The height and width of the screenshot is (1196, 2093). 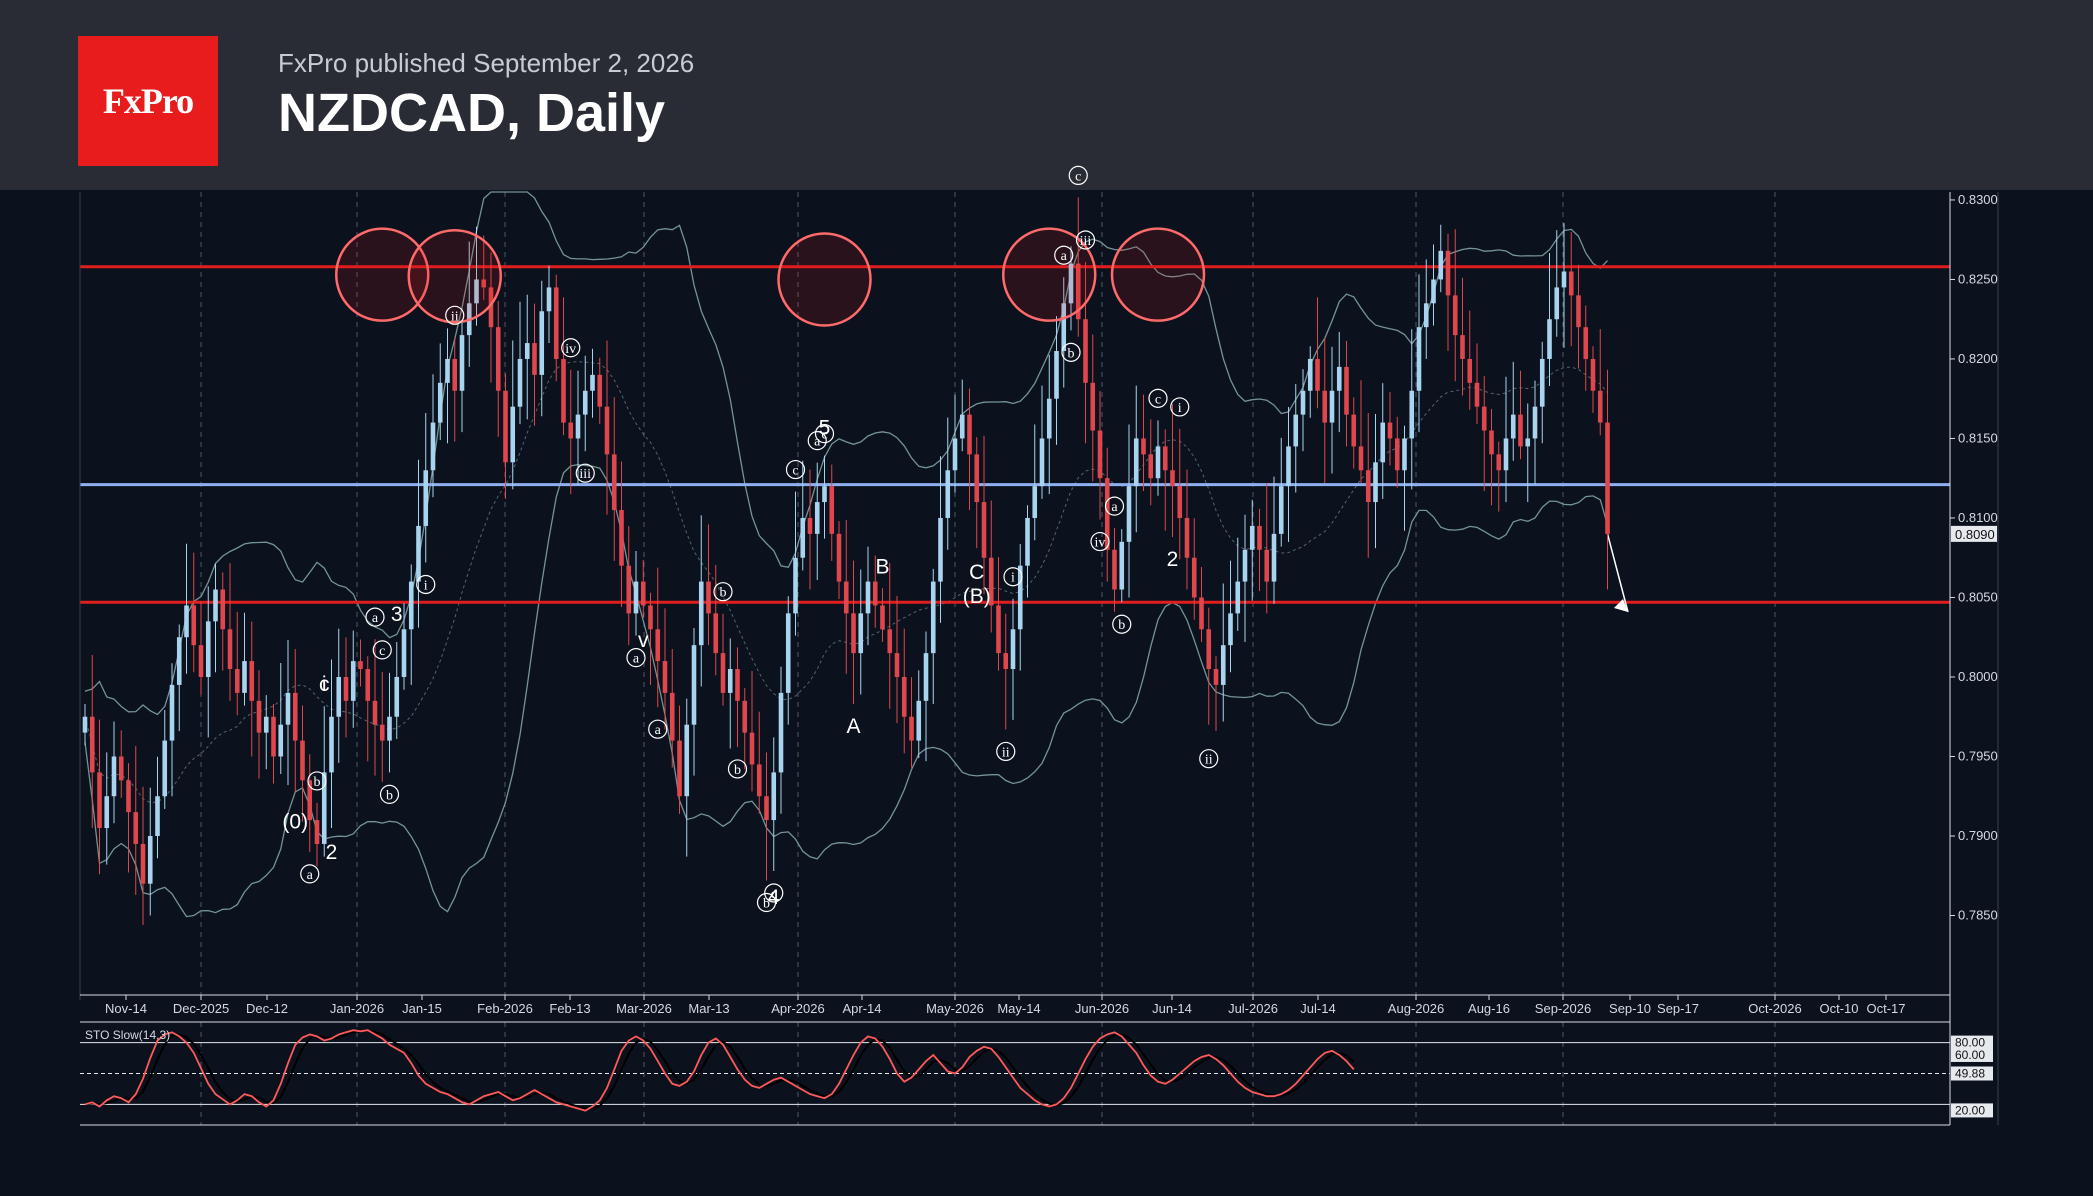 I want to click on x-tick-label: Jun-2026, so click(x=1102, y=1008).